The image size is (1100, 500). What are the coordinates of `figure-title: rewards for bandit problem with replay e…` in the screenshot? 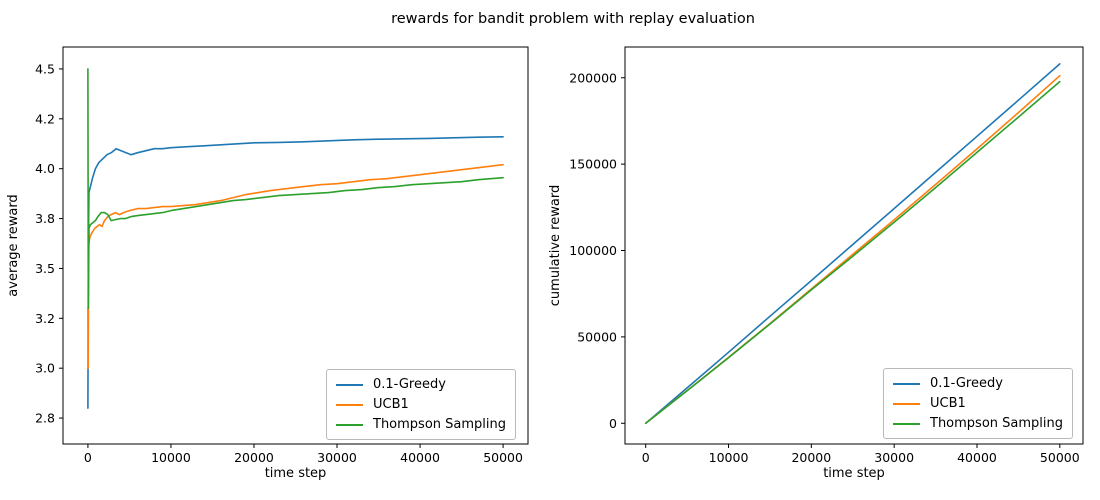 It's located at (573, 19).